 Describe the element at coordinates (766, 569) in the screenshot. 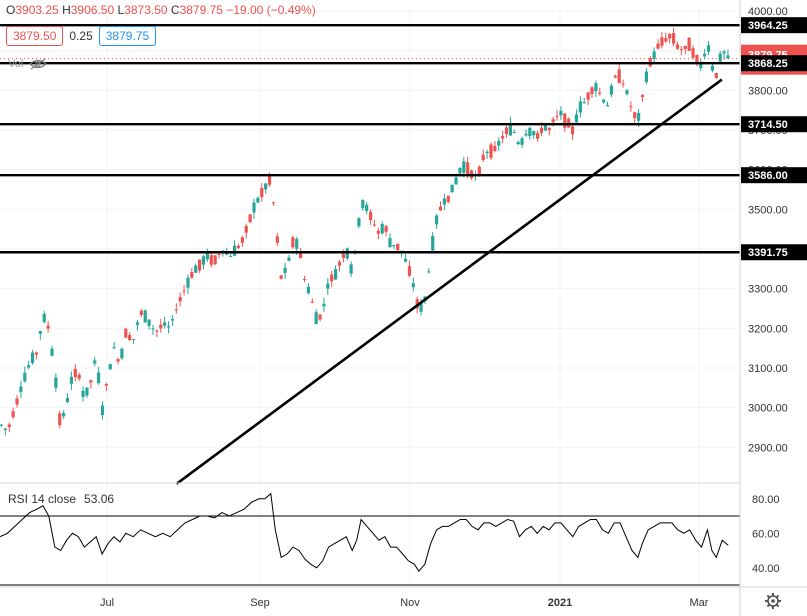

I see `rsi-tick-0: 40.00` at that location.